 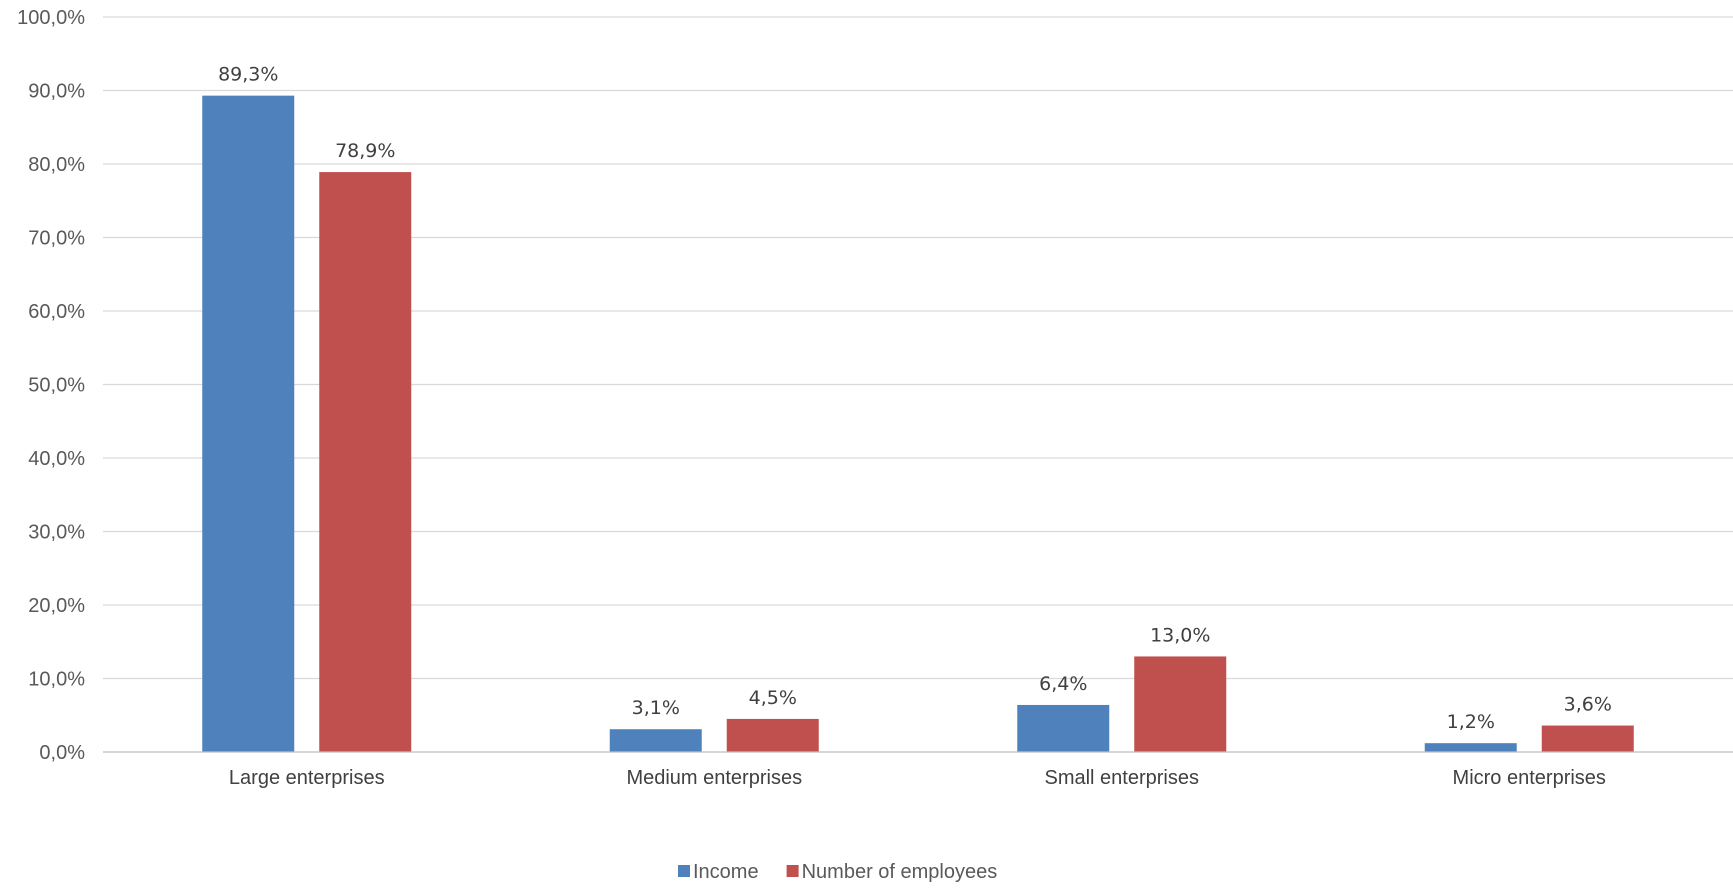 What do you see at coordinates (56, 165) in the screenshot?
I see `y-tick-label: 80,0%` at bounding box center [56, 165].